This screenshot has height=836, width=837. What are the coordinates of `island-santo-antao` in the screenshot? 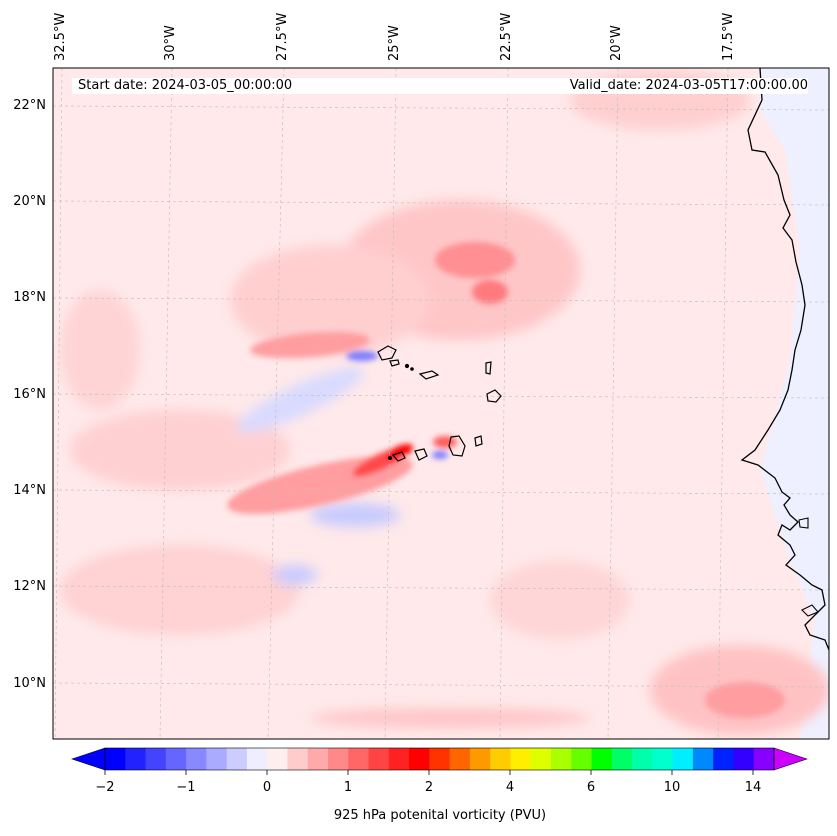 It's located at (387, 353).